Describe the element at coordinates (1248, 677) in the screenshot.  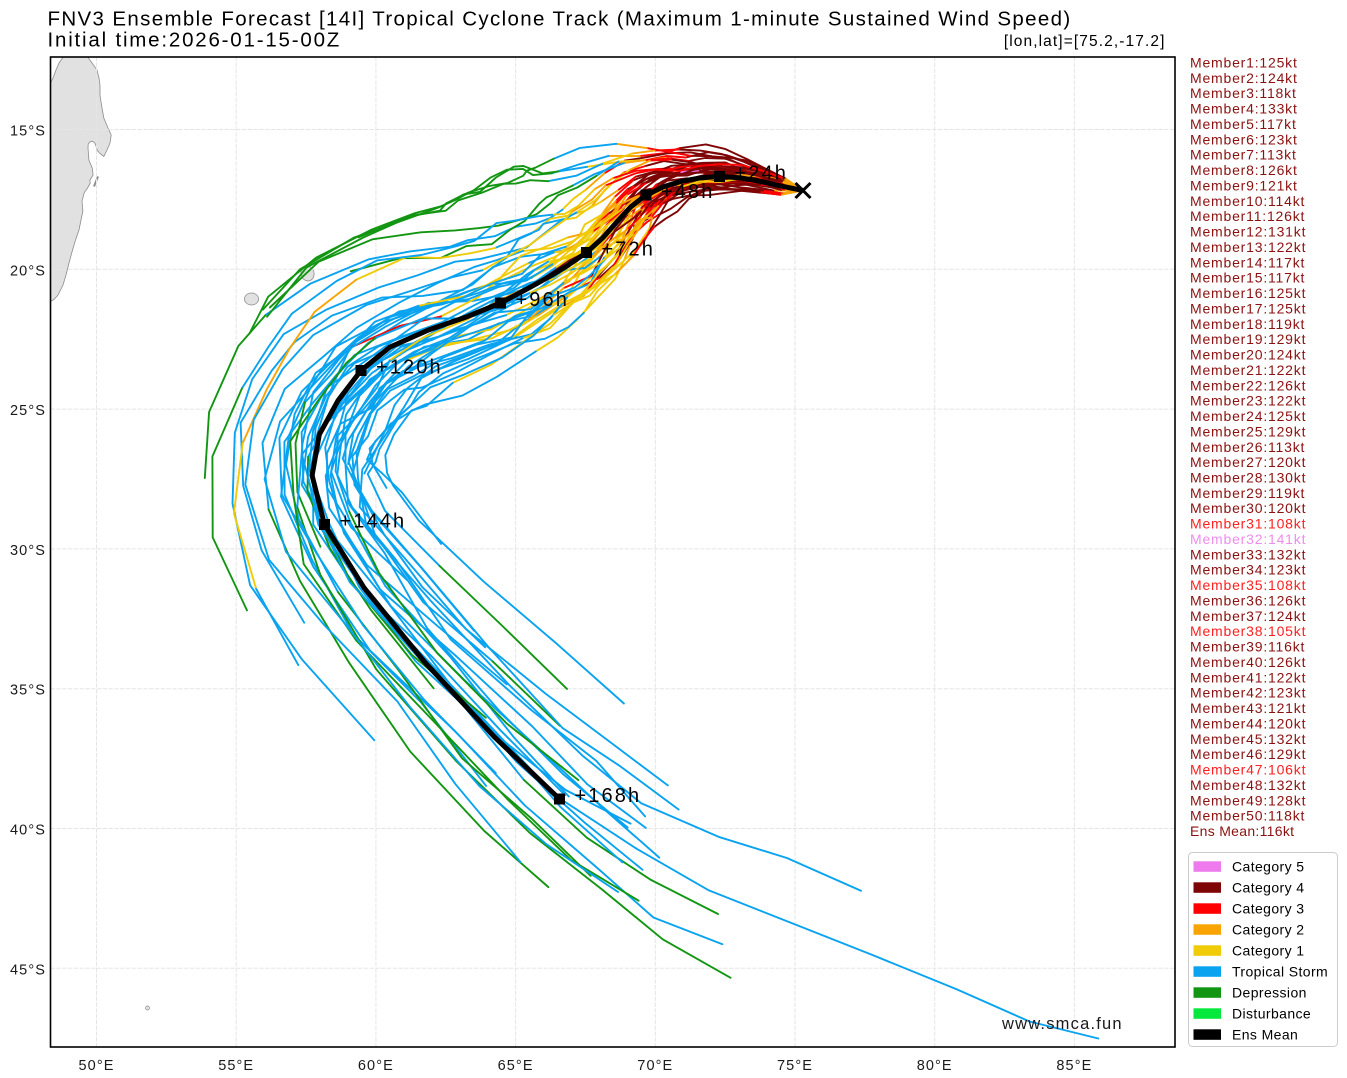
I see `svg-text: Member41:122kt` at that location.